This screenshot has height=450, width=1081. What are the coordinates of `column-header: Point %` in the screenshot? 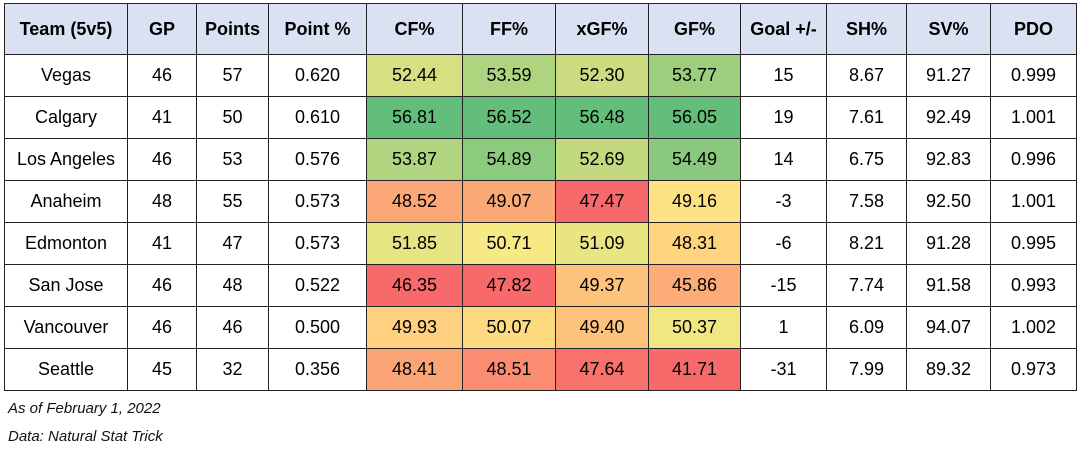 It's located at (317, 29).